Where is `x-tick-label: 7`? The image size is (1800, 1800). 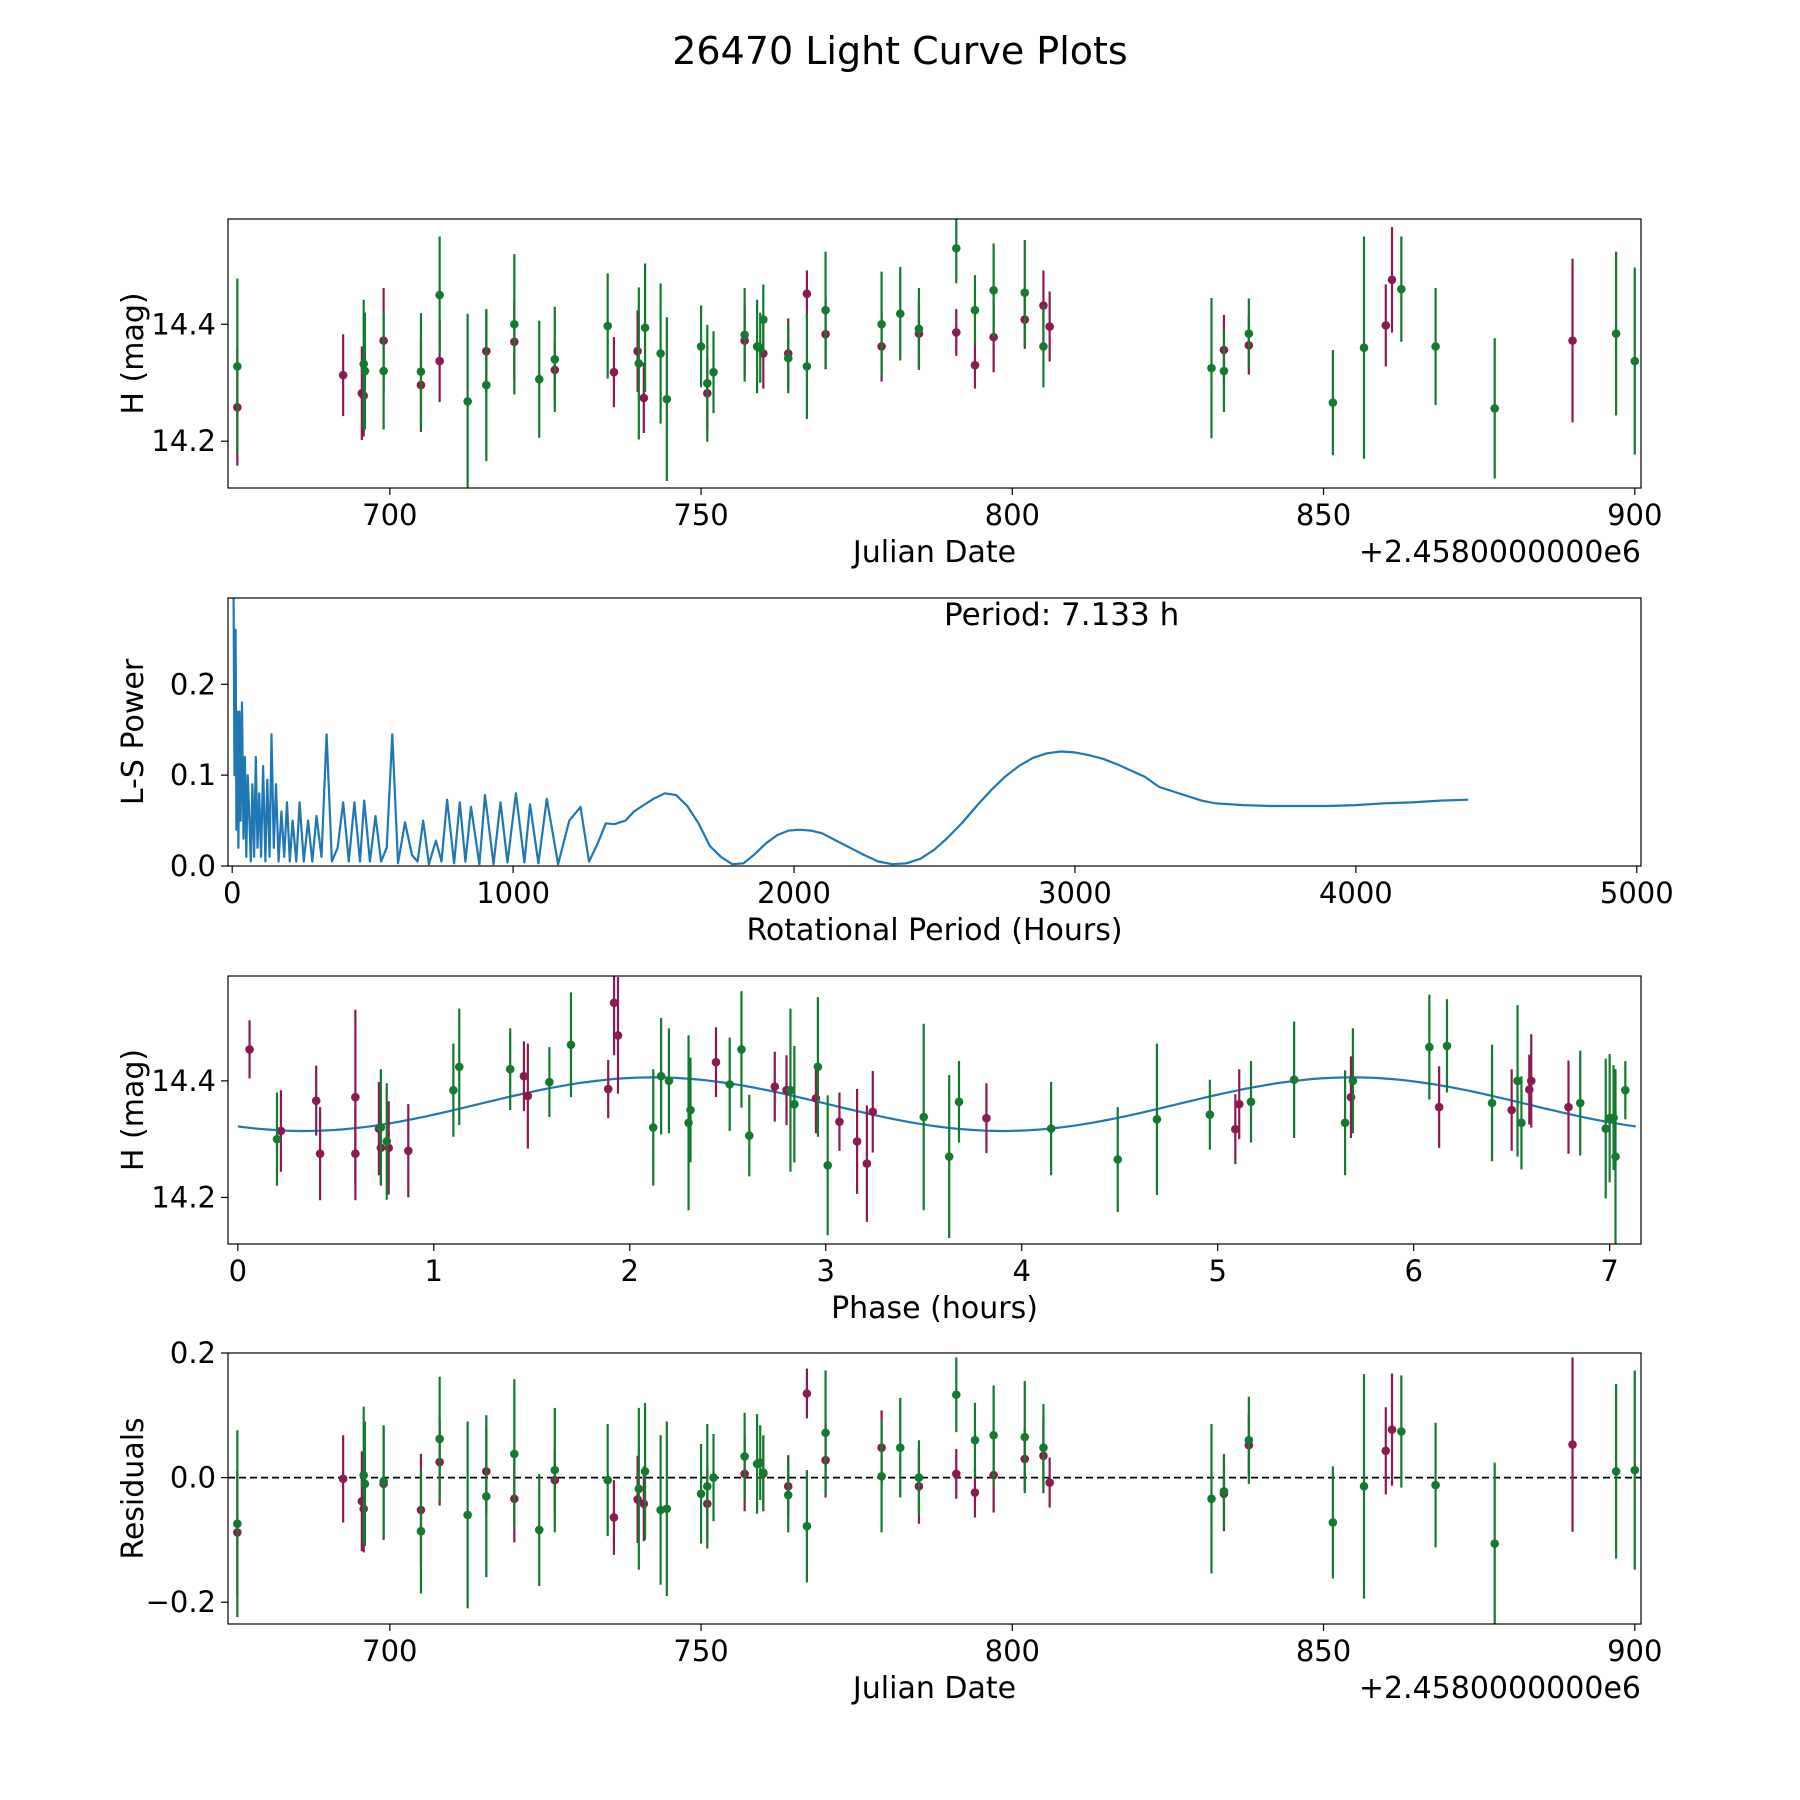 x-tick-label: 7 is located at coordinates (1609, 1271).